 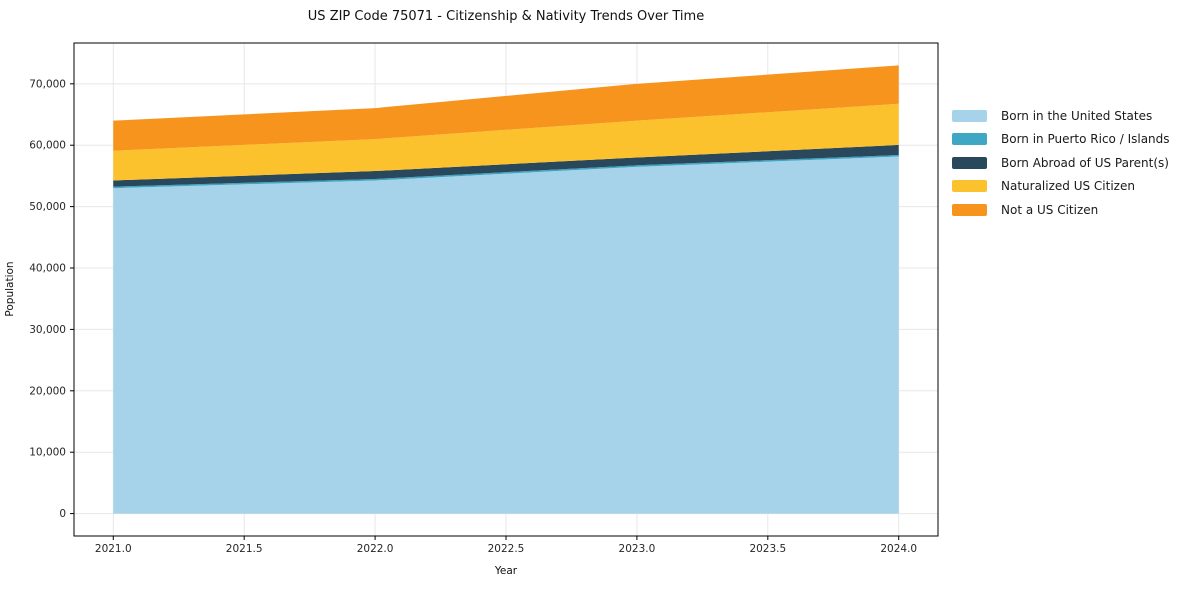 What do you see at coordinates (637, 549) in the screenshot?
I see `x-tick-label: 2023.0` at bounding box center [637, 549].